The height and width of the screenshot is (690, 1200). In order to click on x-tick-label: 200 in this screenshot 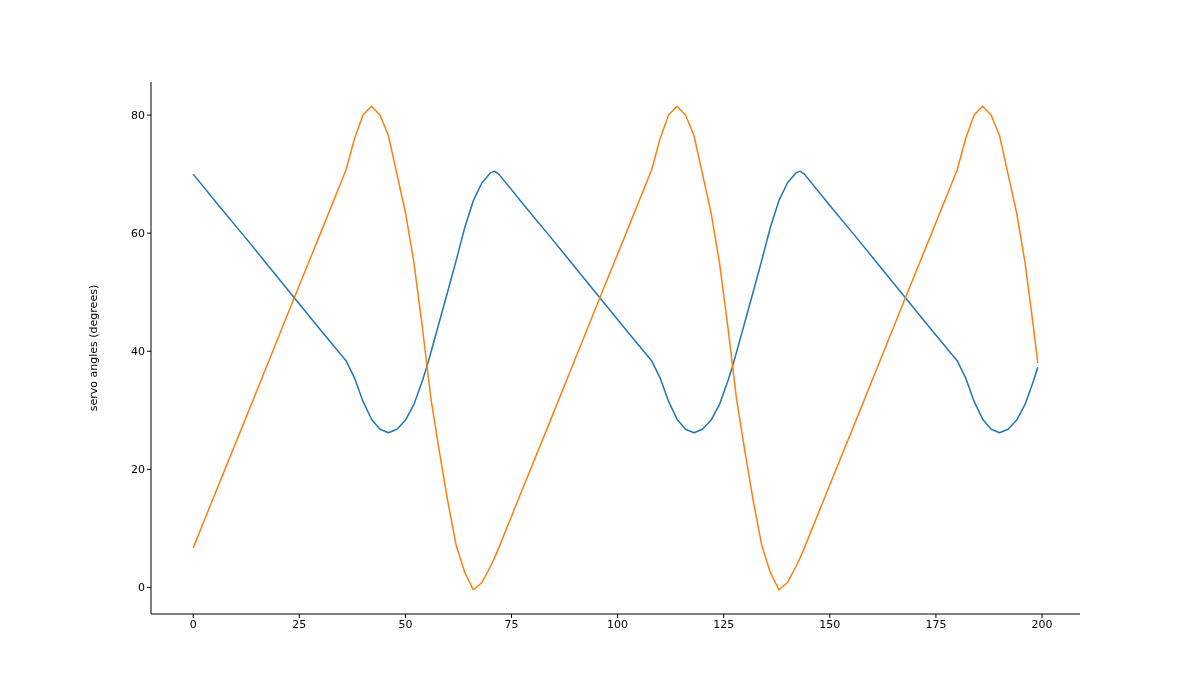, I will do `click(1042, 624)`.